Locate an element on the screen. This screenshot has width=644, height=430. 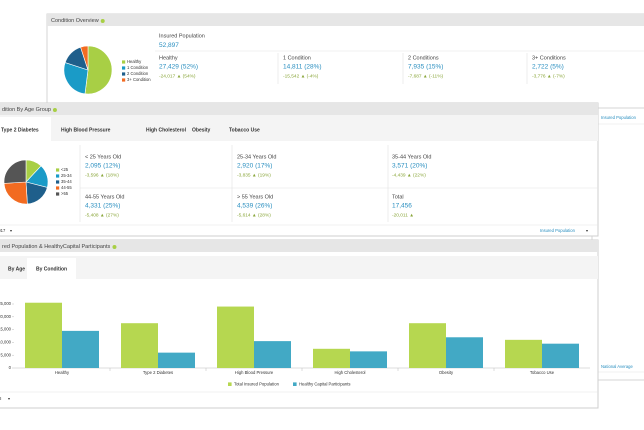
stat-value: 2,920 (17%) is located at coordinates (254, 166).